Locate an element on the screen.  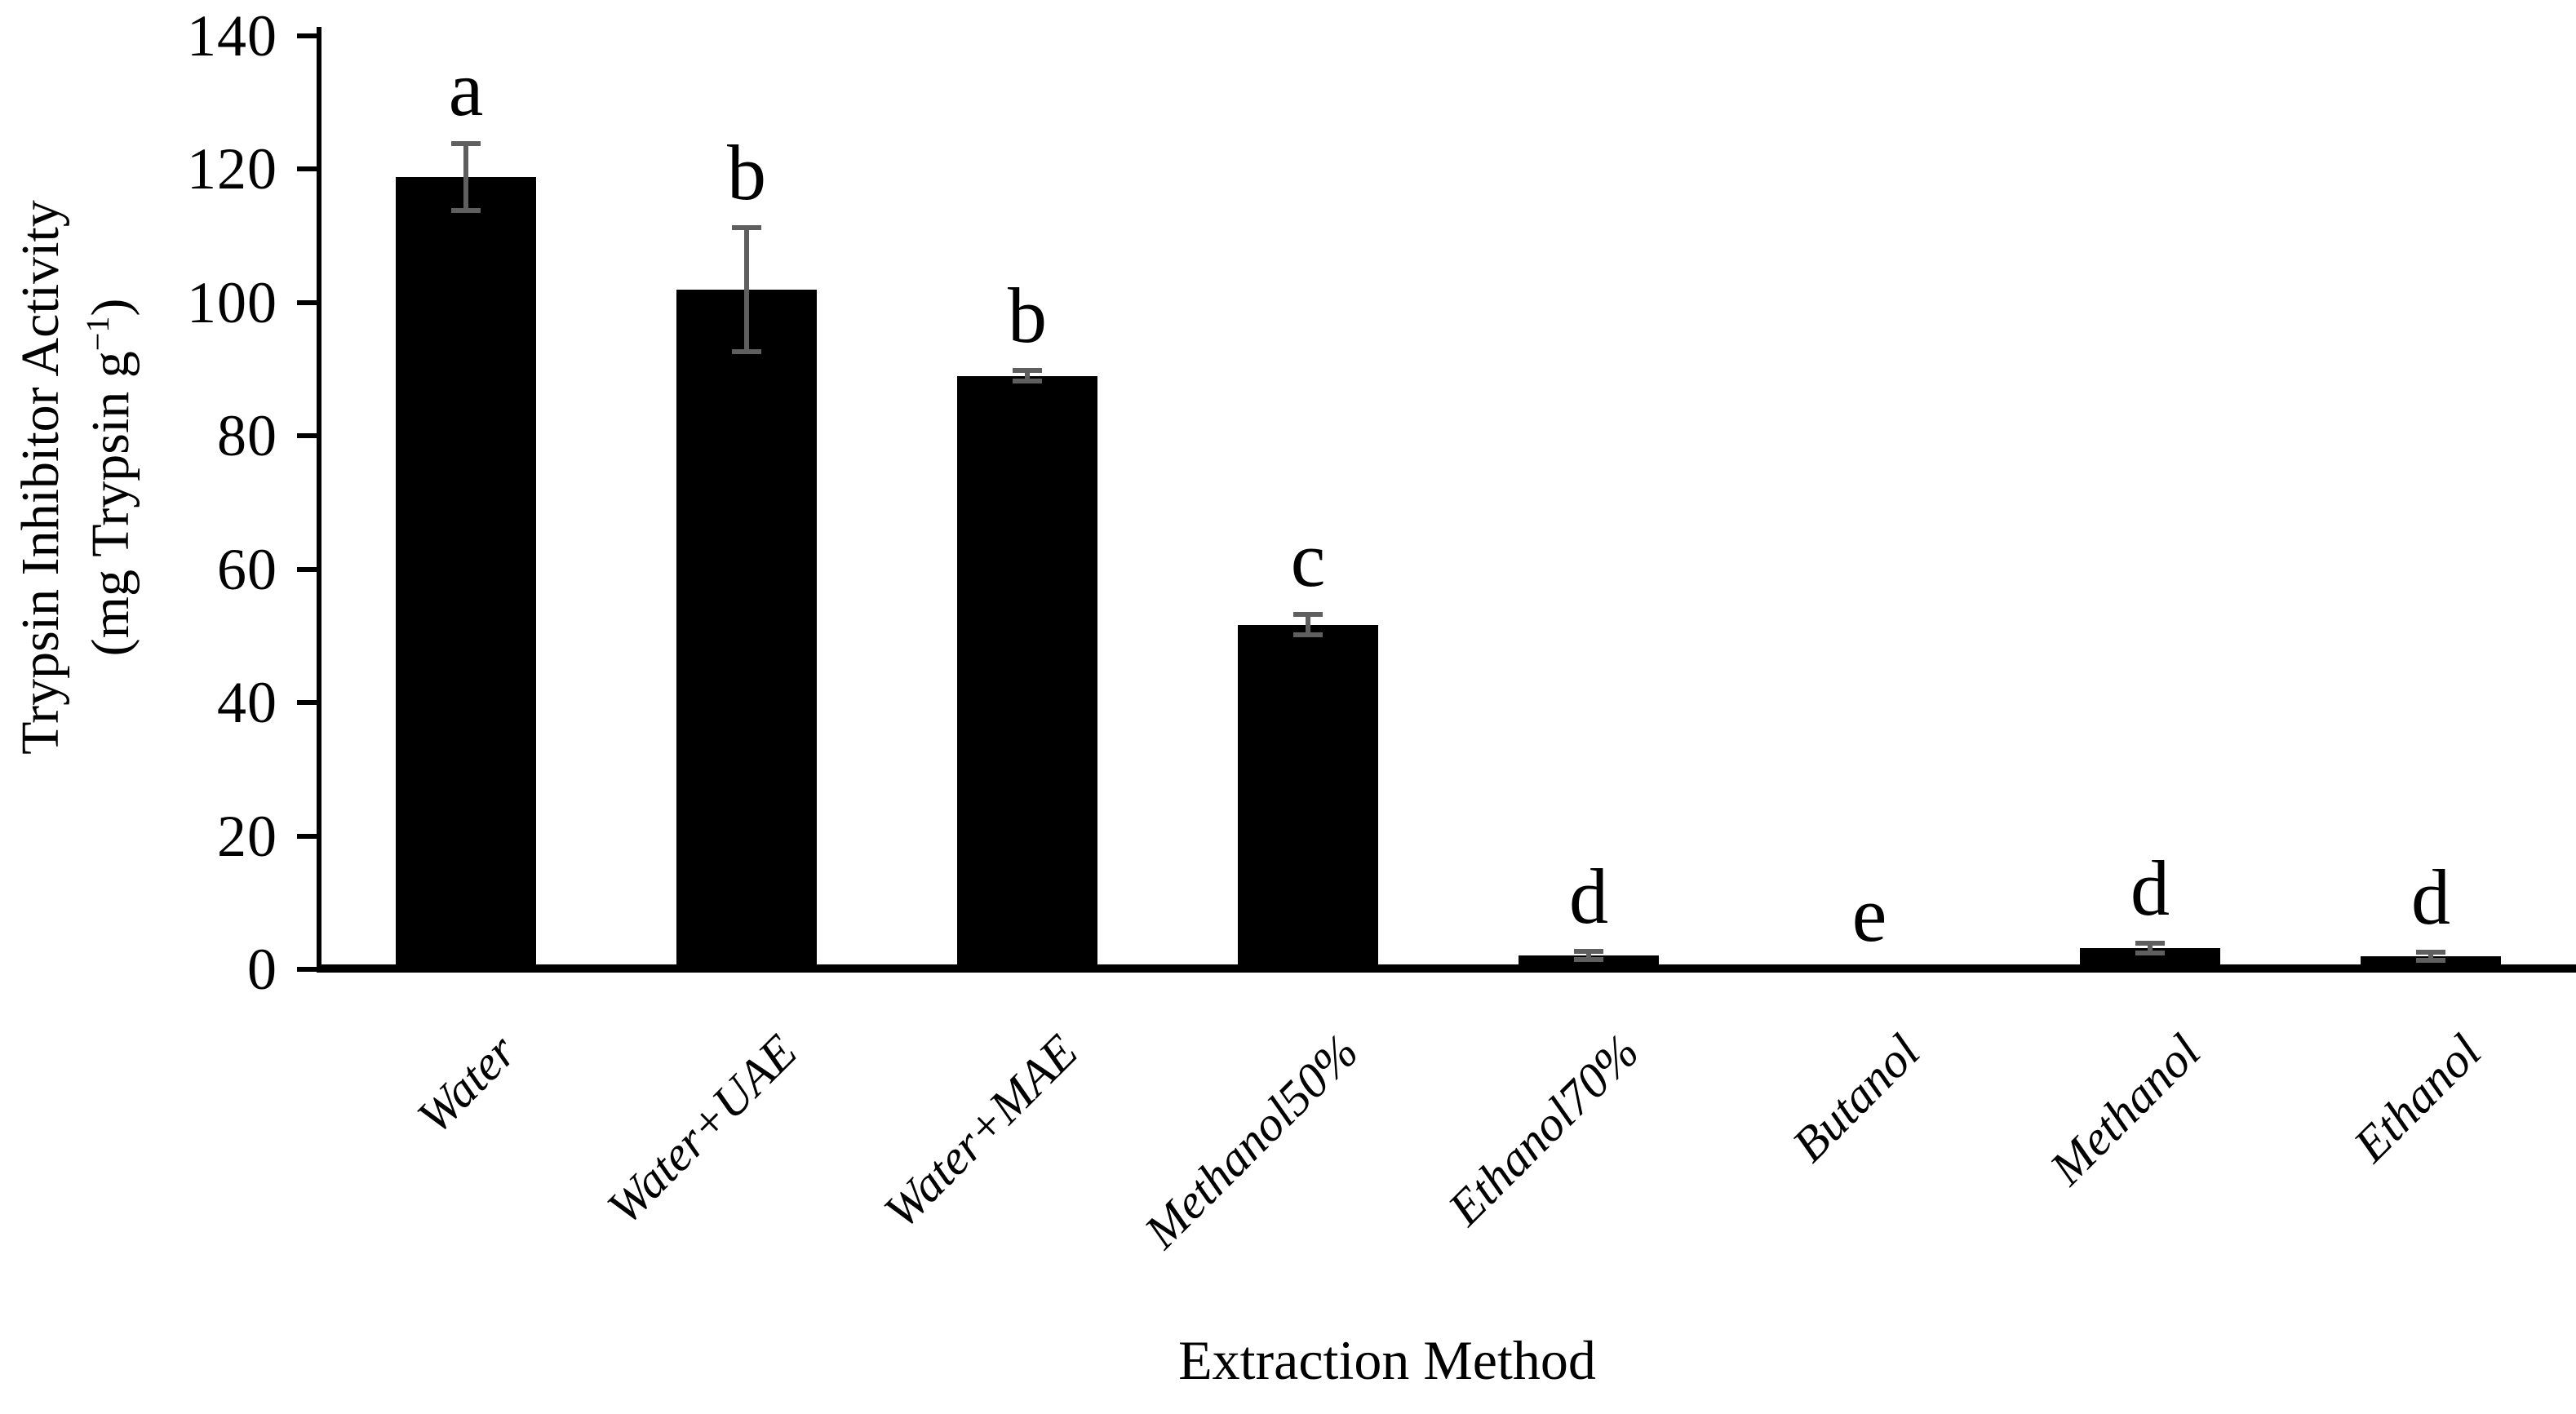
y-tick-label: 100 is located at coordinates (232, 302).